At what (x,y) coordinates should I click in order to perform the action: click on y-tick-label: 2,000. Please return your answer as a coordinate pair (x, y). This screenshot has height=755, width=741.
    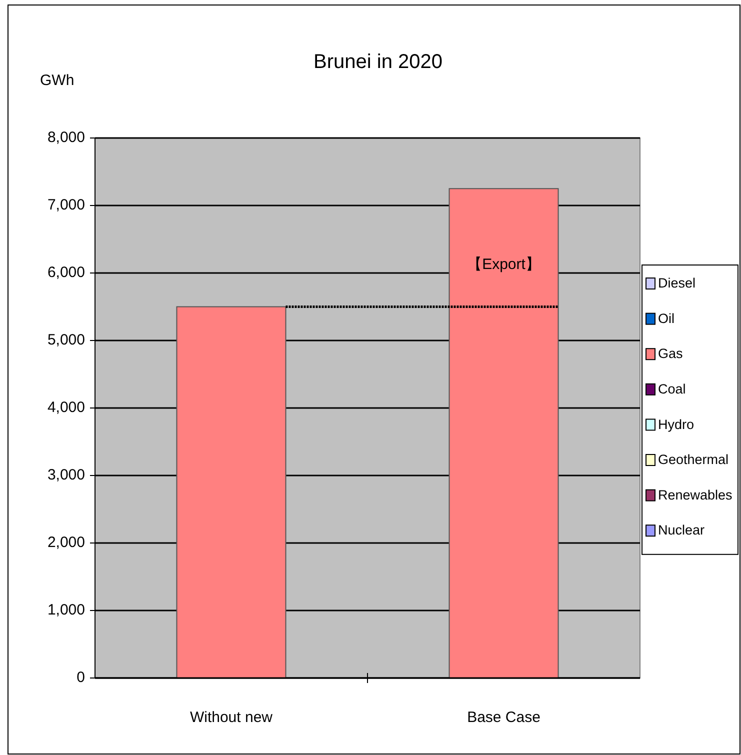
    Looking at the image, I should click on (66, 542).